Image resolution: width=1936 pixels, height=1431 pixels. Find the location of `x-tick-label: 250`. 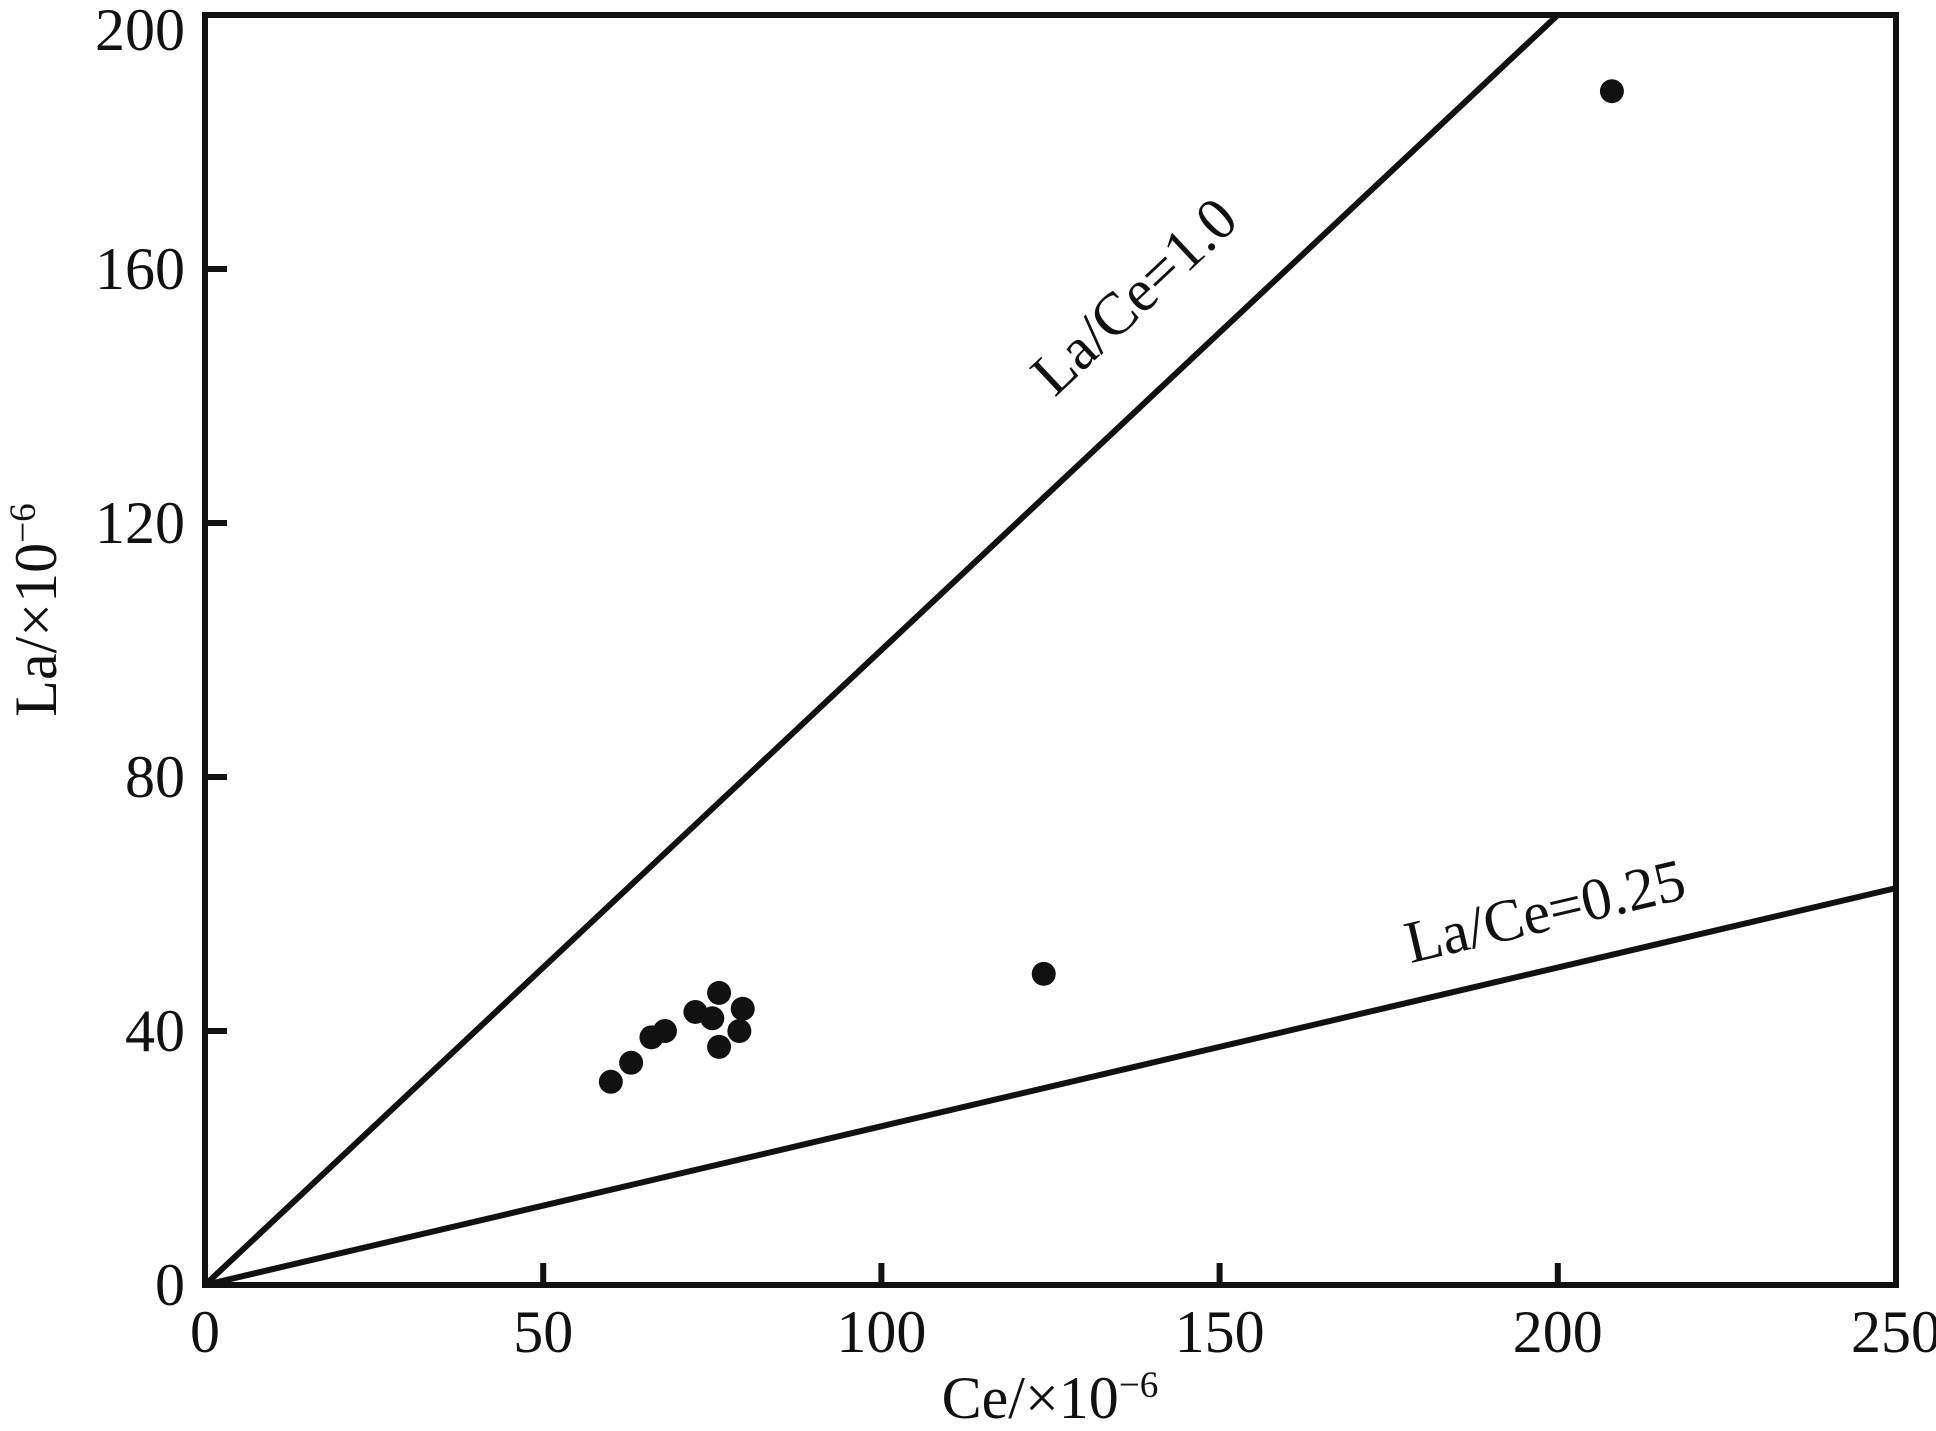

x-tick-label: 250 is located at coordinates (1893, 1332).